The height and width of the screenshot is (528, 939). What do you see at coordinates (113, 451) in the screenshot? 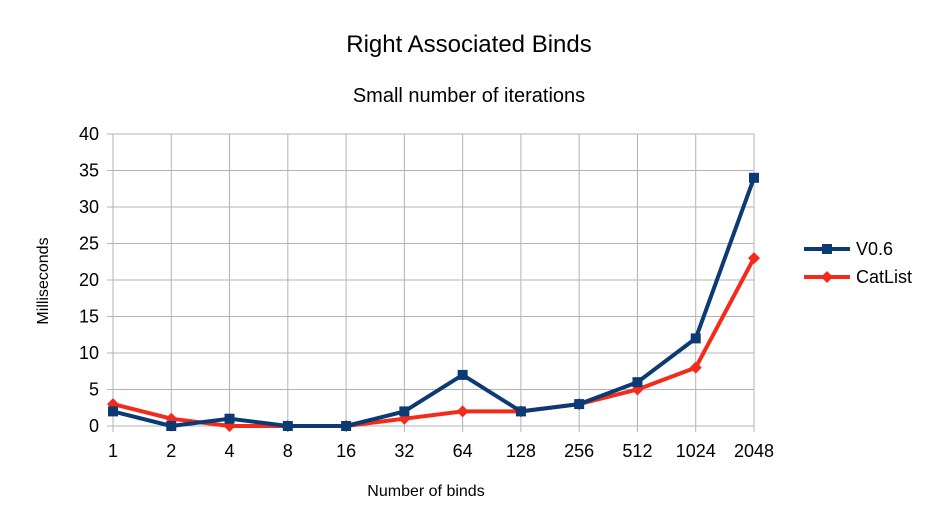
I see `x-tick-label-1: 1` at bounding box center [113, 451].